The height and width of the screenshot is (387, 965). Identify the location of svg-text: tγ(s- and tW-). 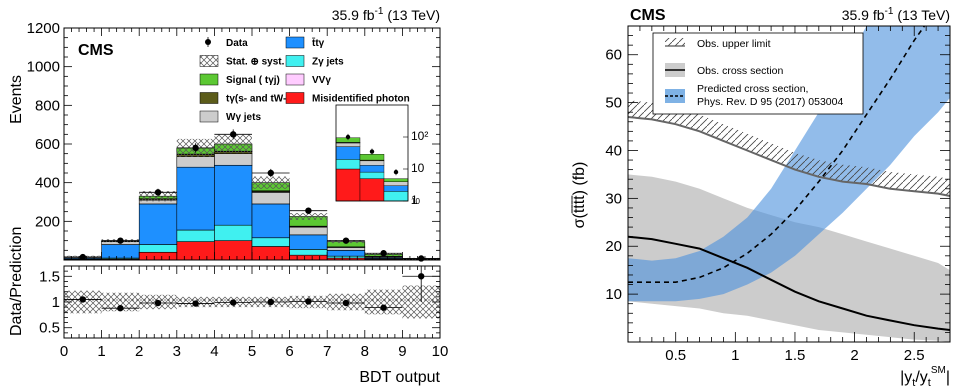
(258, 99).